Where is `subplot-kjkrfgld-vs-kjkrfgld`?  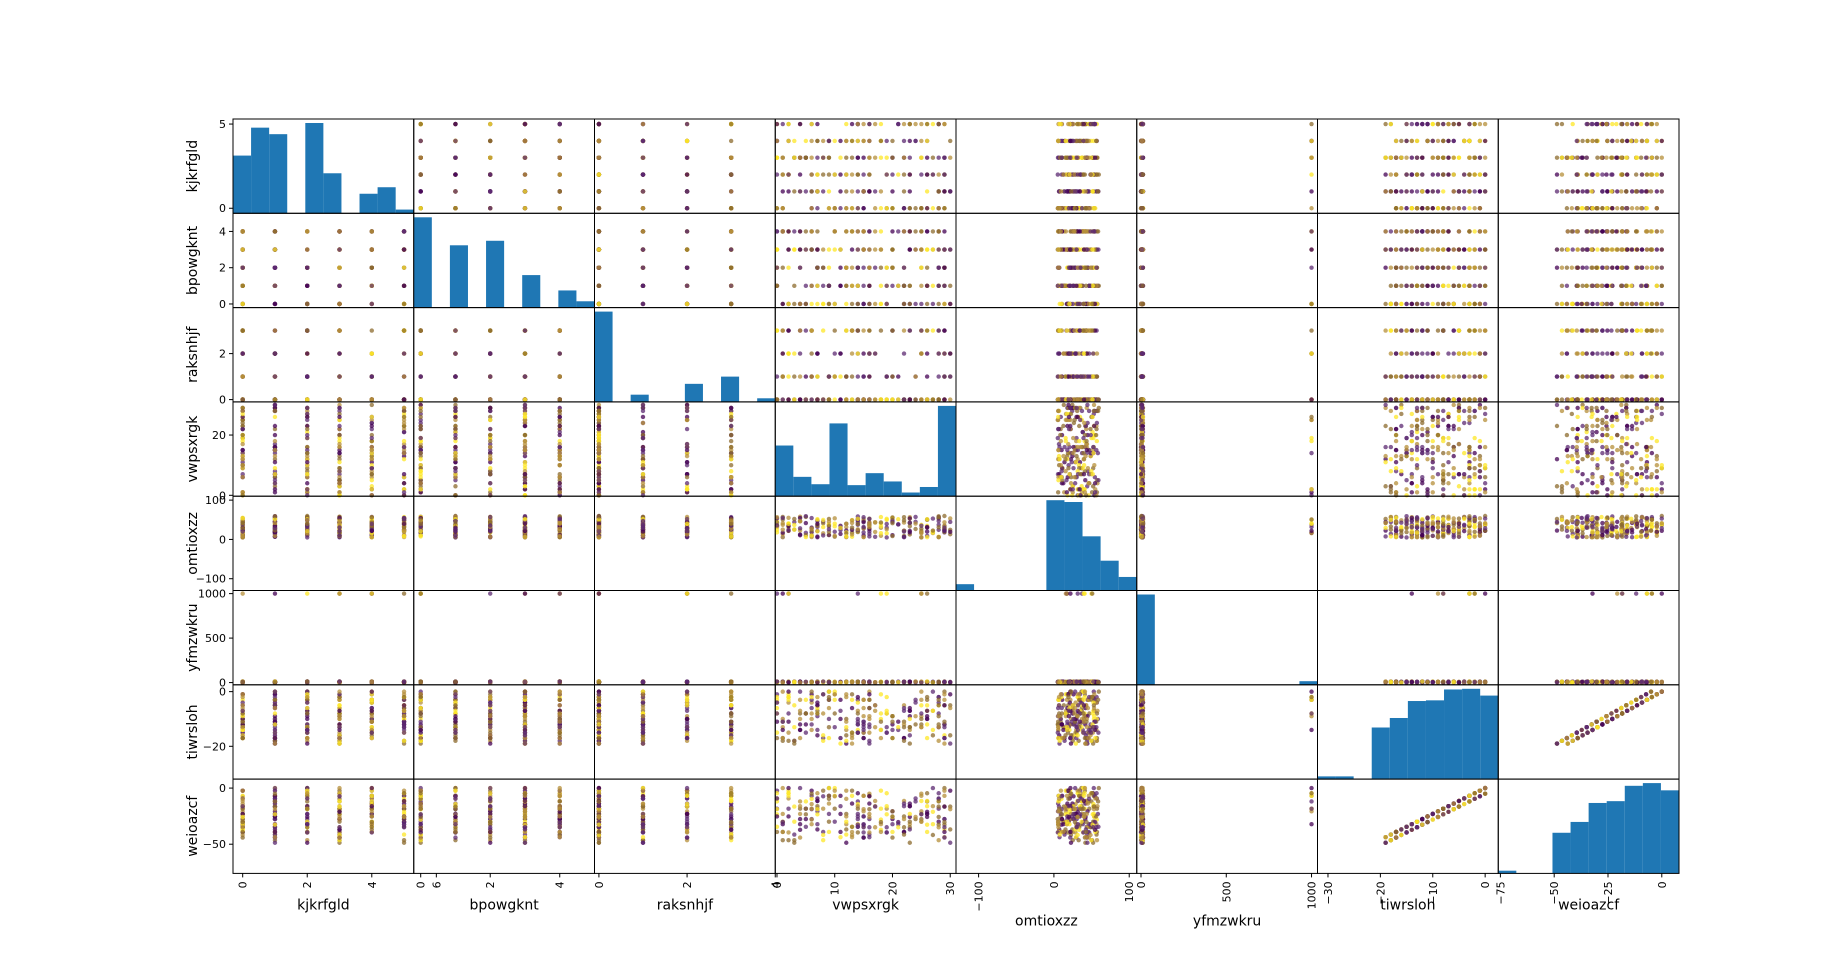
subplot-kjkrfgld-vs-kjkrfgld is located at coordinates (323, 166).